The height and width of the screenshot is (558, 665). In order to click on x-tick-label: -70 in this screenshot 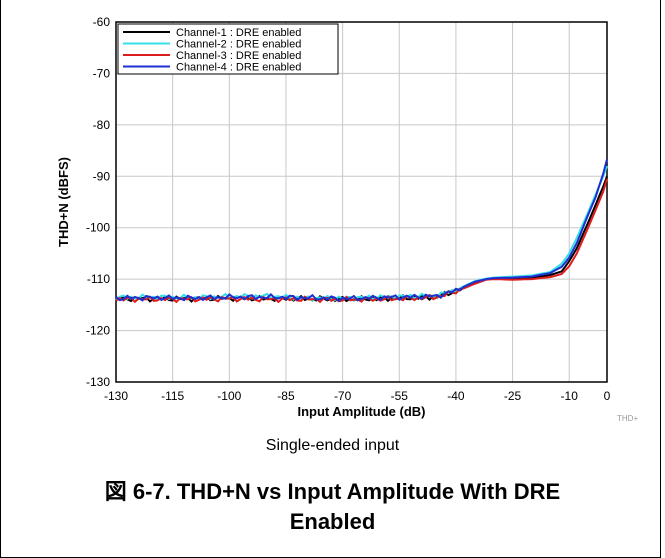, I will do `click(343, 396)`.